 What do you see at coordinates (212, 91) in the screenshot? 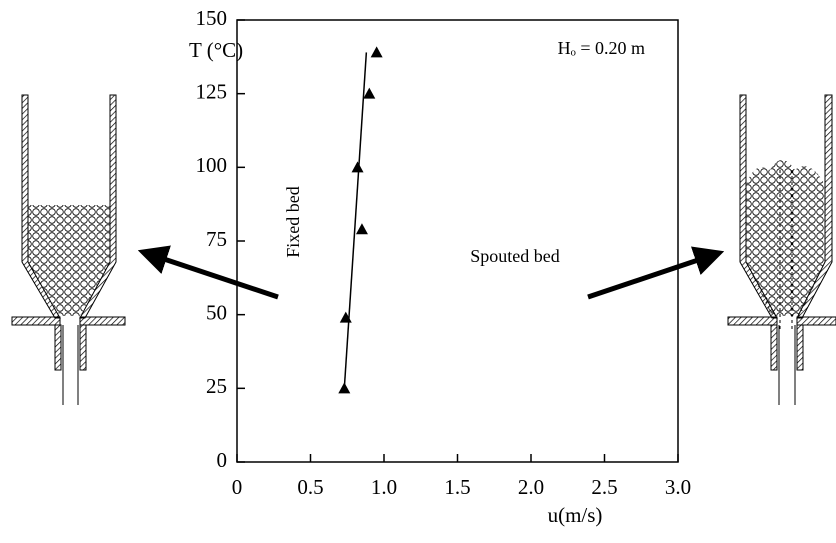
I see `y-tick-label: 125` at bounding box center [212, 91].